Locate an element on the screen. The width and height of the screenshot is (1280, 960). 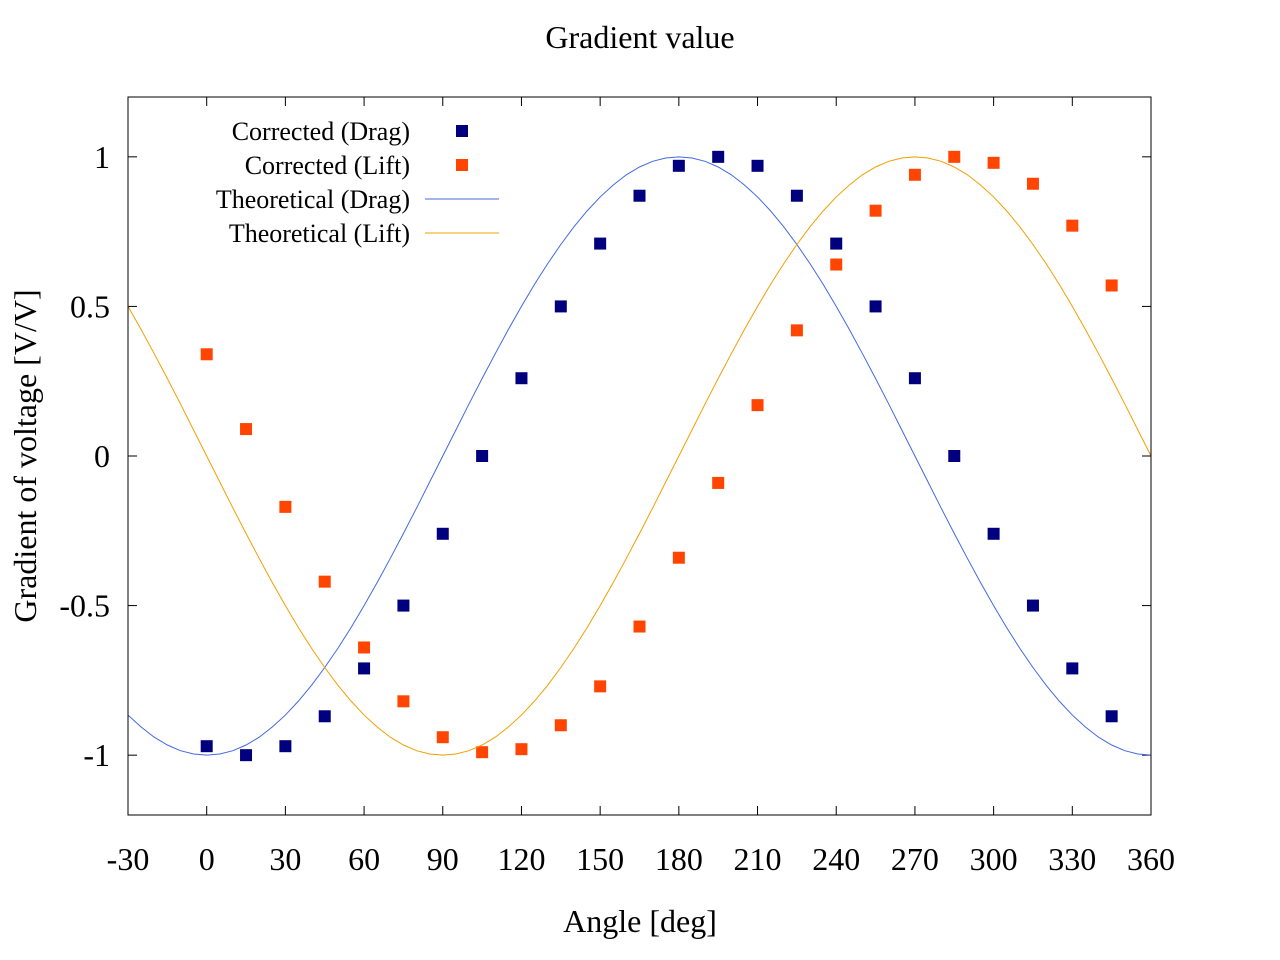
x-tick-label: 120 is located at coordinates (521, 859).